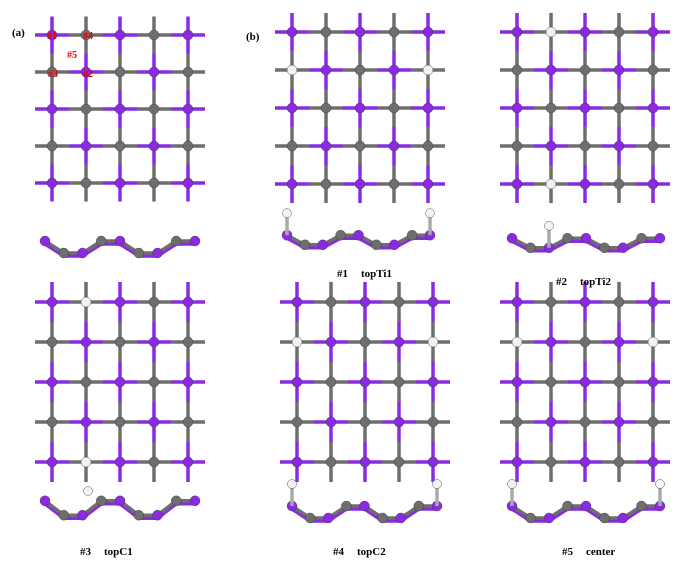 Image resolution: width=682 pixels, height=573 pixels. I want to click on config-number: #4, so click(339, 552).